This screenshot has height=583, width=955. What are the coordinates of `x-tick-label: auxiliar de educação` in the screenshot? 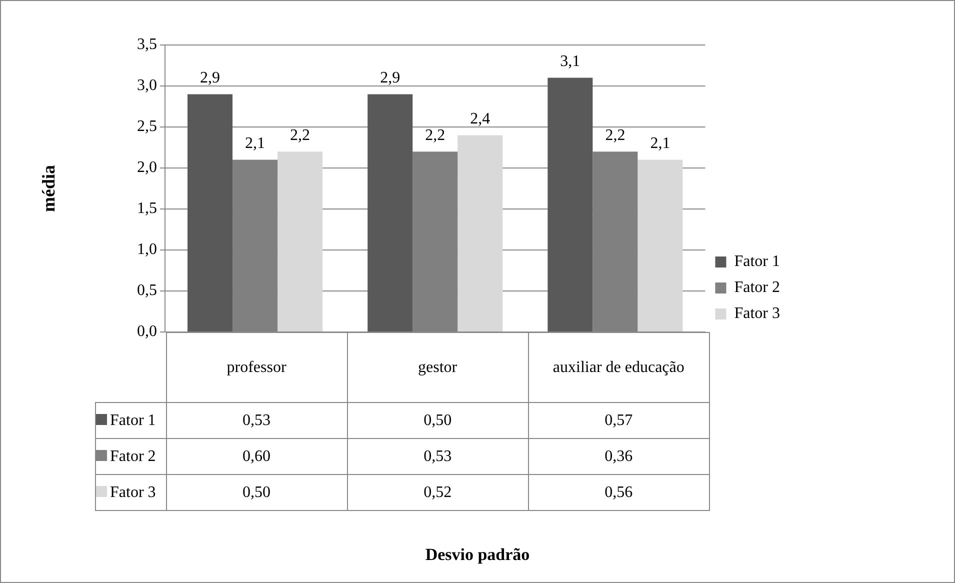 It's located at (619, 367).